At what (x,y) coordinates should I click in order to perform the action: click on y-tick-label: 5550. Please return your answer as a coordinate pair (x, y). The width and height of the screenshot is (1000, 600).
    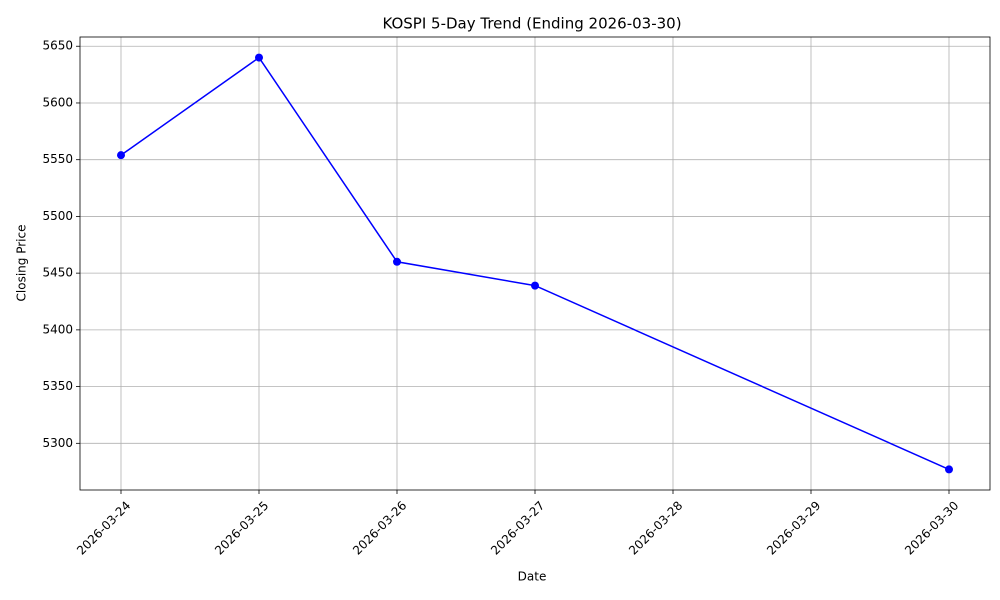
    Looking at the image, I should click on (57, 159).